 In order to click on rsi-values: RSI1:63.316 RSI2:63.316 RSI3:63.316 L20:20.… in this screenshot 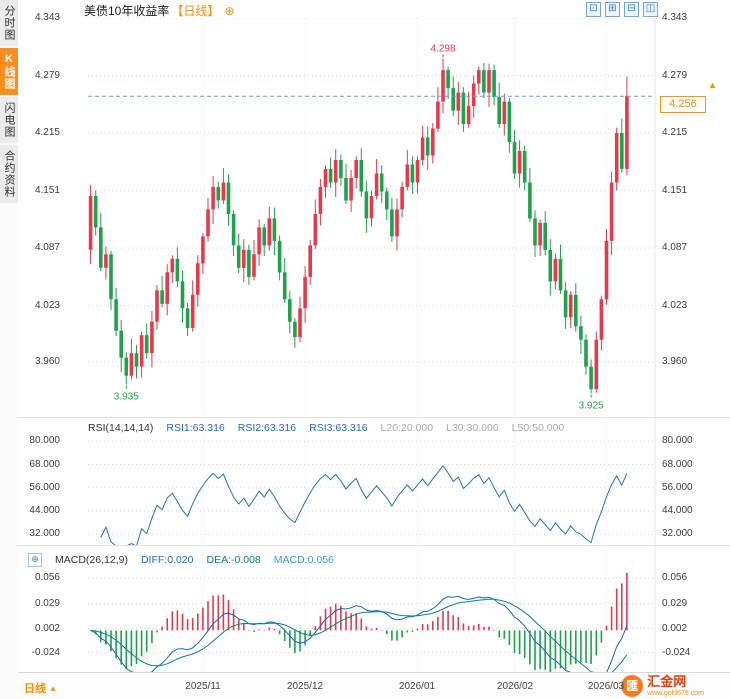, I will do `click(365, 428)`.